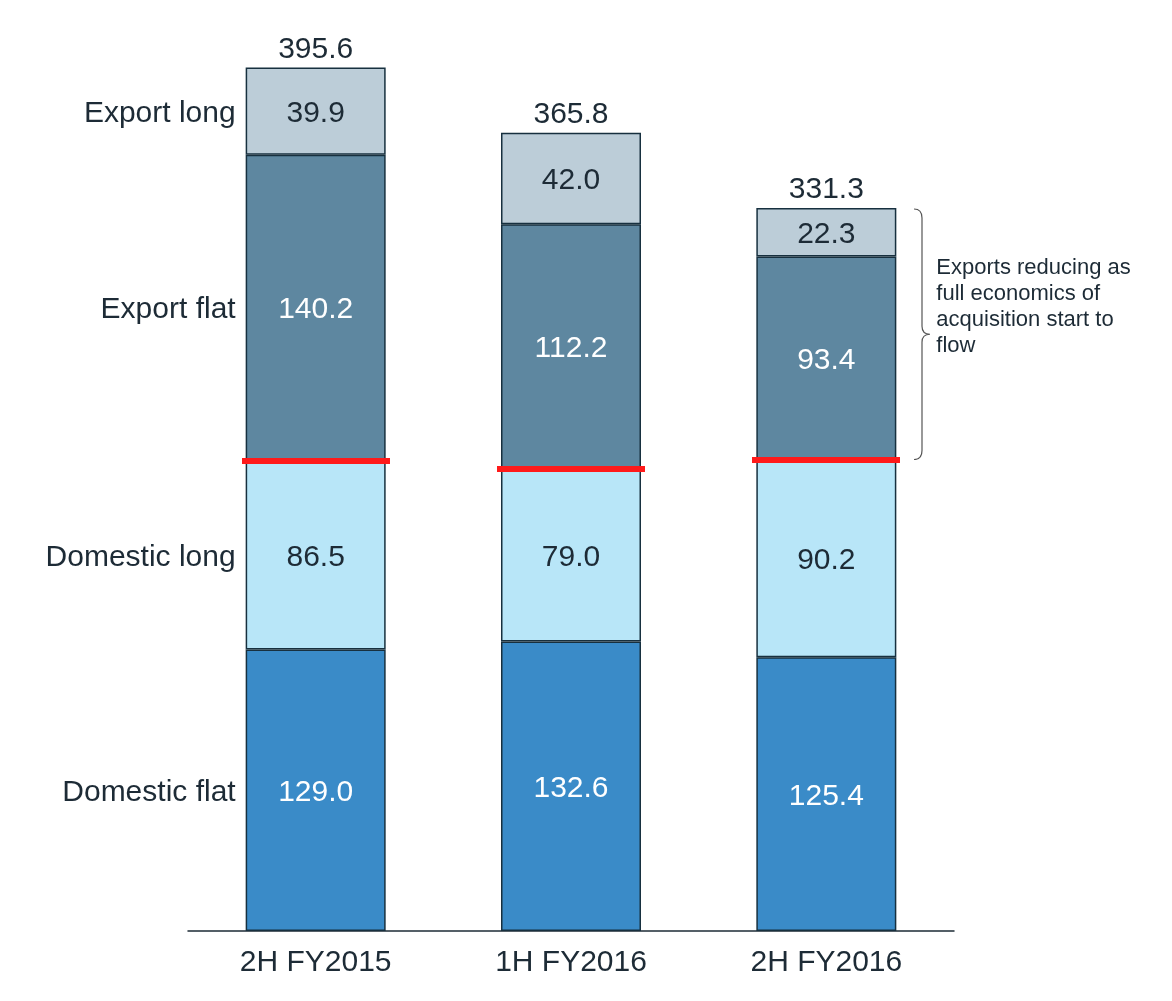  Describe the element at coordinates (826, 794) in the screenshot. I see `data-label: 125.4` at that location.